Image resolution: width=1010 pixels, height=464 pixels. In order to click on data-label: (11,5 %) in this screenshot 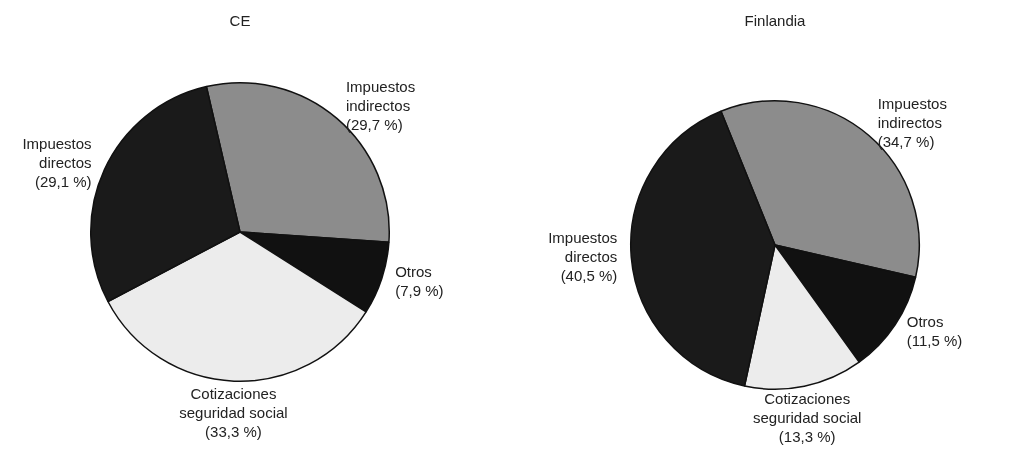, I will do `click(934, 340)`.